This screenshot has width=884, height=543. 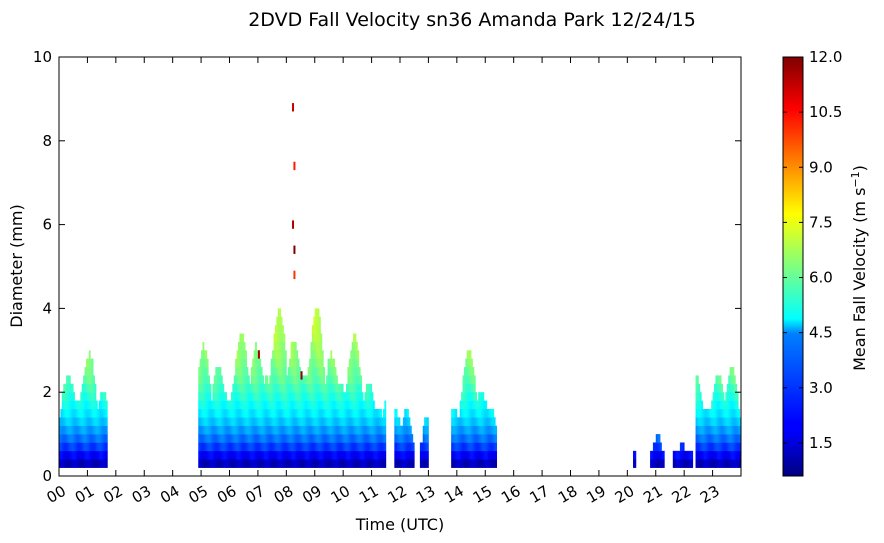 What do you see at coordinates (284, 494) in the screenshot?
I see `x-tick-label: 08` at bounding box center [284, 494].